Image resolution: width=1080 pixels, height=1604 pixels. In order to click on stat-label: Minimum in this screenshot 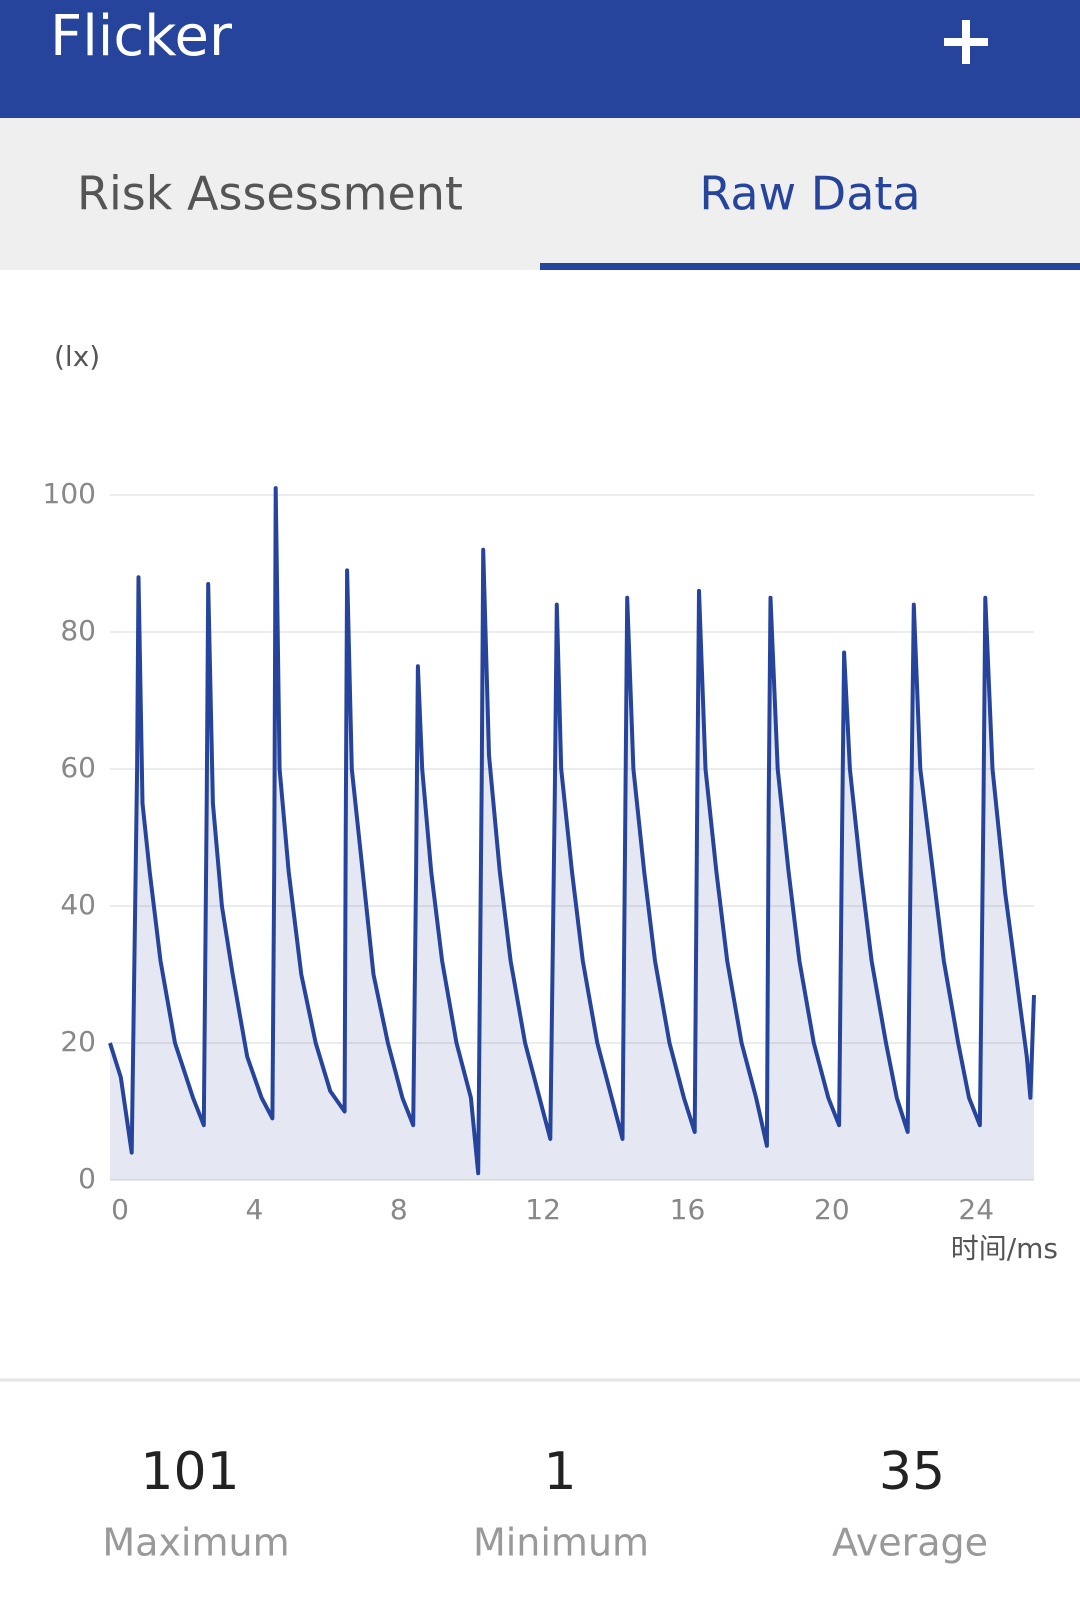, I will do `click(561, 1543)`.